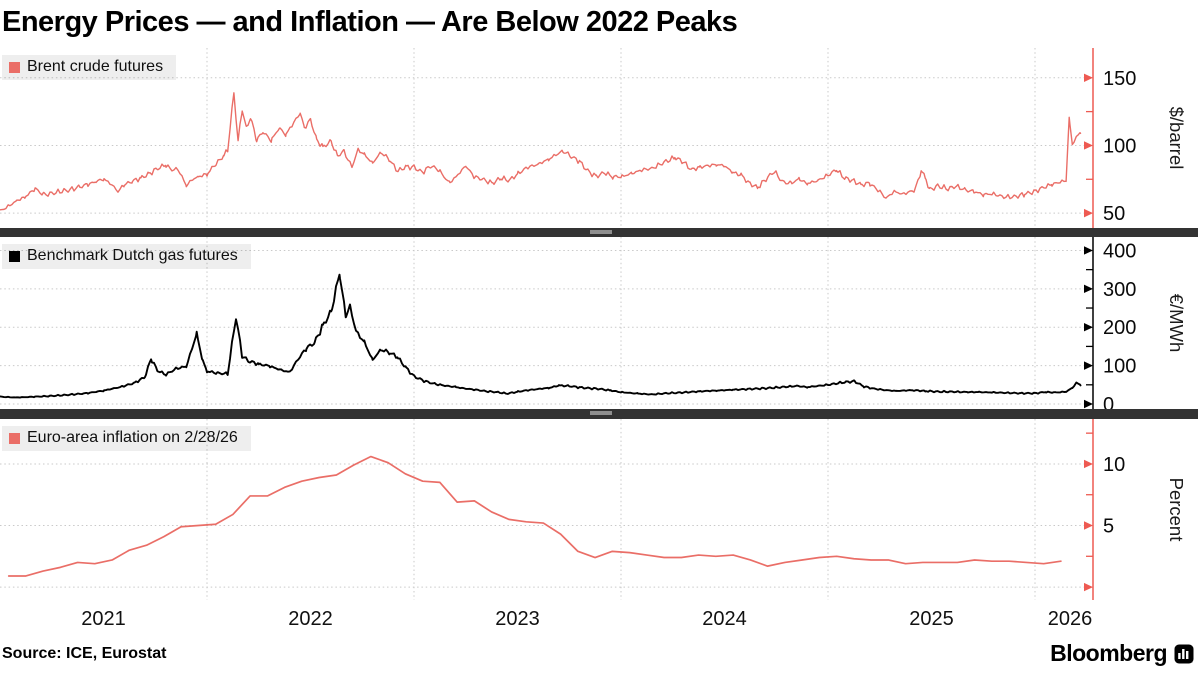 The width and height of the screenshot is (1198, 673). I want to click on bloomberg-logo: Bloomberg, so click(1122, 653).